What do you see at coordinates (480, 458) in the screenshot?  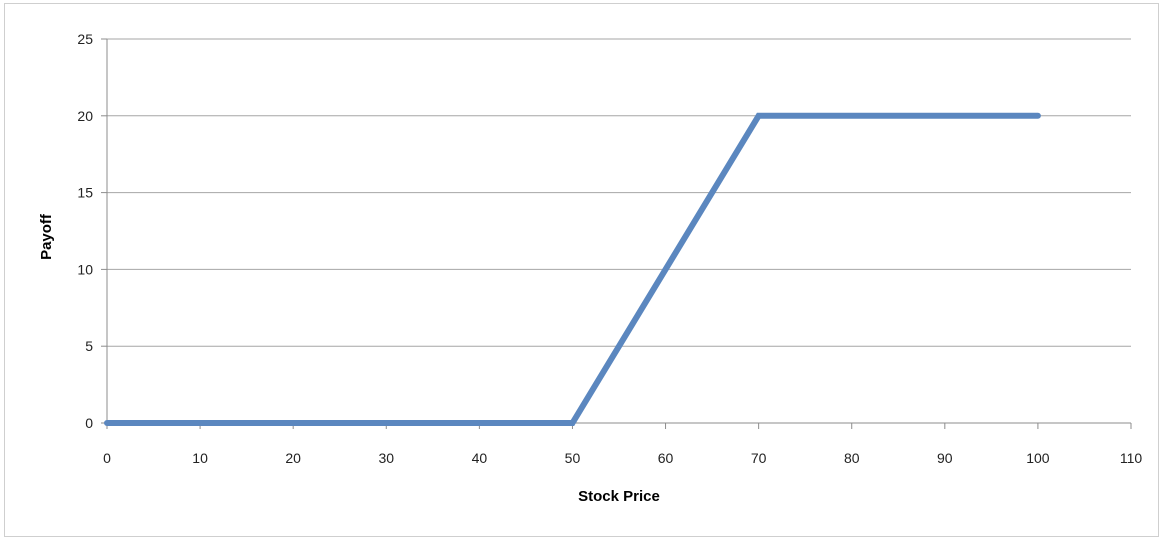 I see `x-tick-label-40: 40` at bounding box center [480, 458].